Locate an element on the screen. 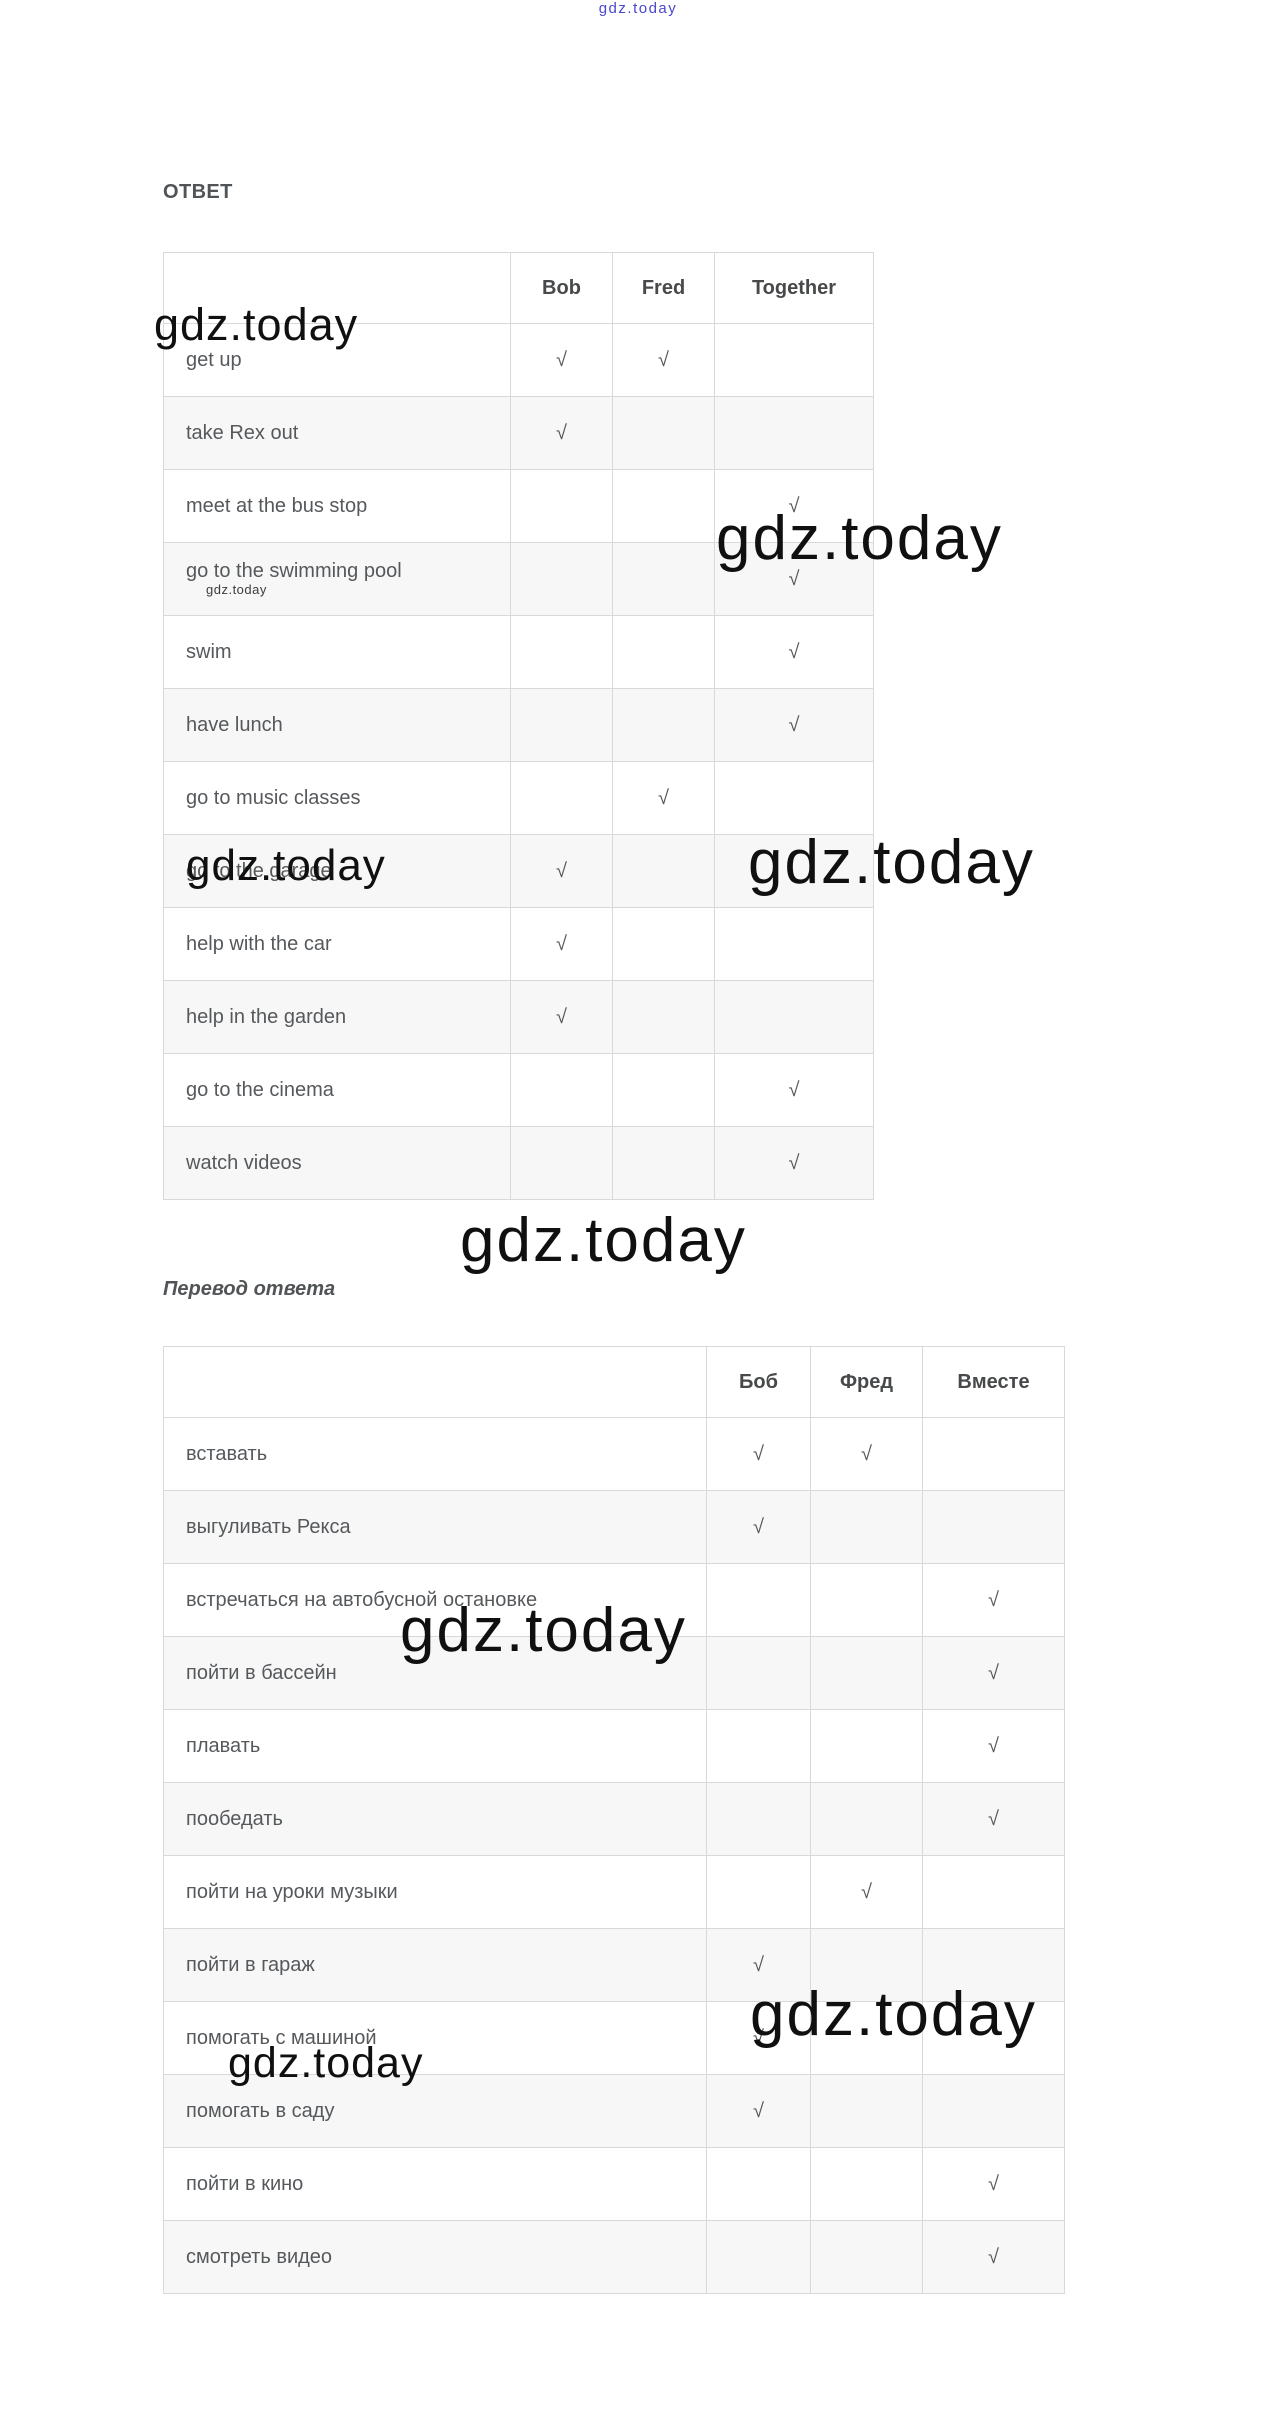  activity-label-cell: watch videos is located at coordinates (337, 1163).